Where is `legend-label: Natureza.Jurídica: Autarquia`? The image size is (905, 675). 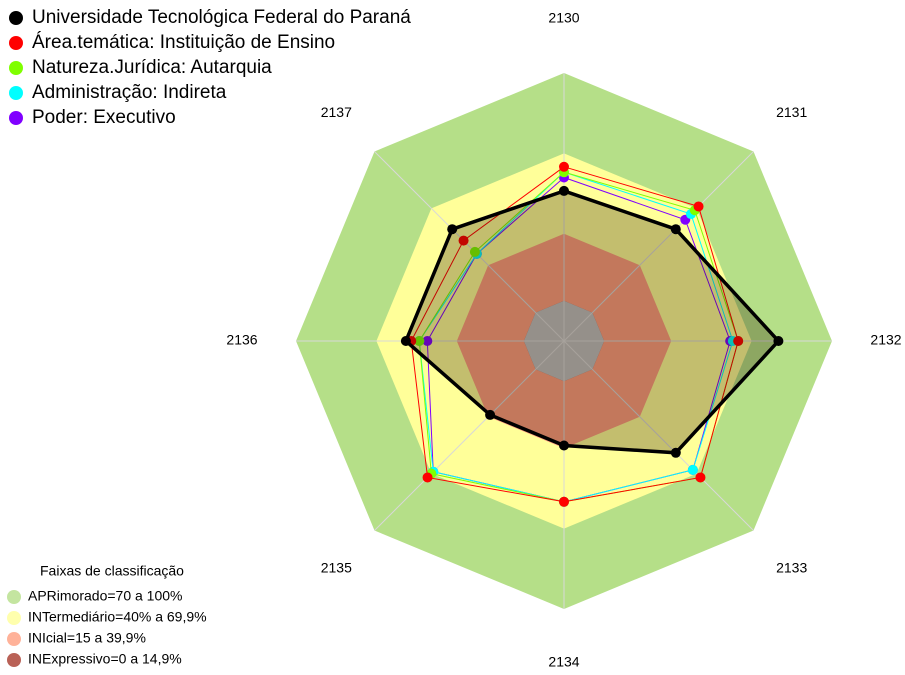
legend-label: Natureza.Jurídica: Autarquia is located at coordinates (152, 67).